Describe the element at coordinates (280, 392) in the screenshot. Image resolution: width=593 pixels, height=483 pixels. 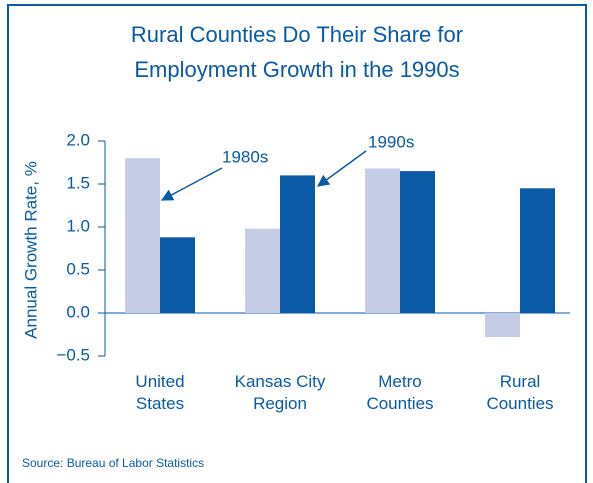
I see `x-tick-label: Kansas City Region` at that location.